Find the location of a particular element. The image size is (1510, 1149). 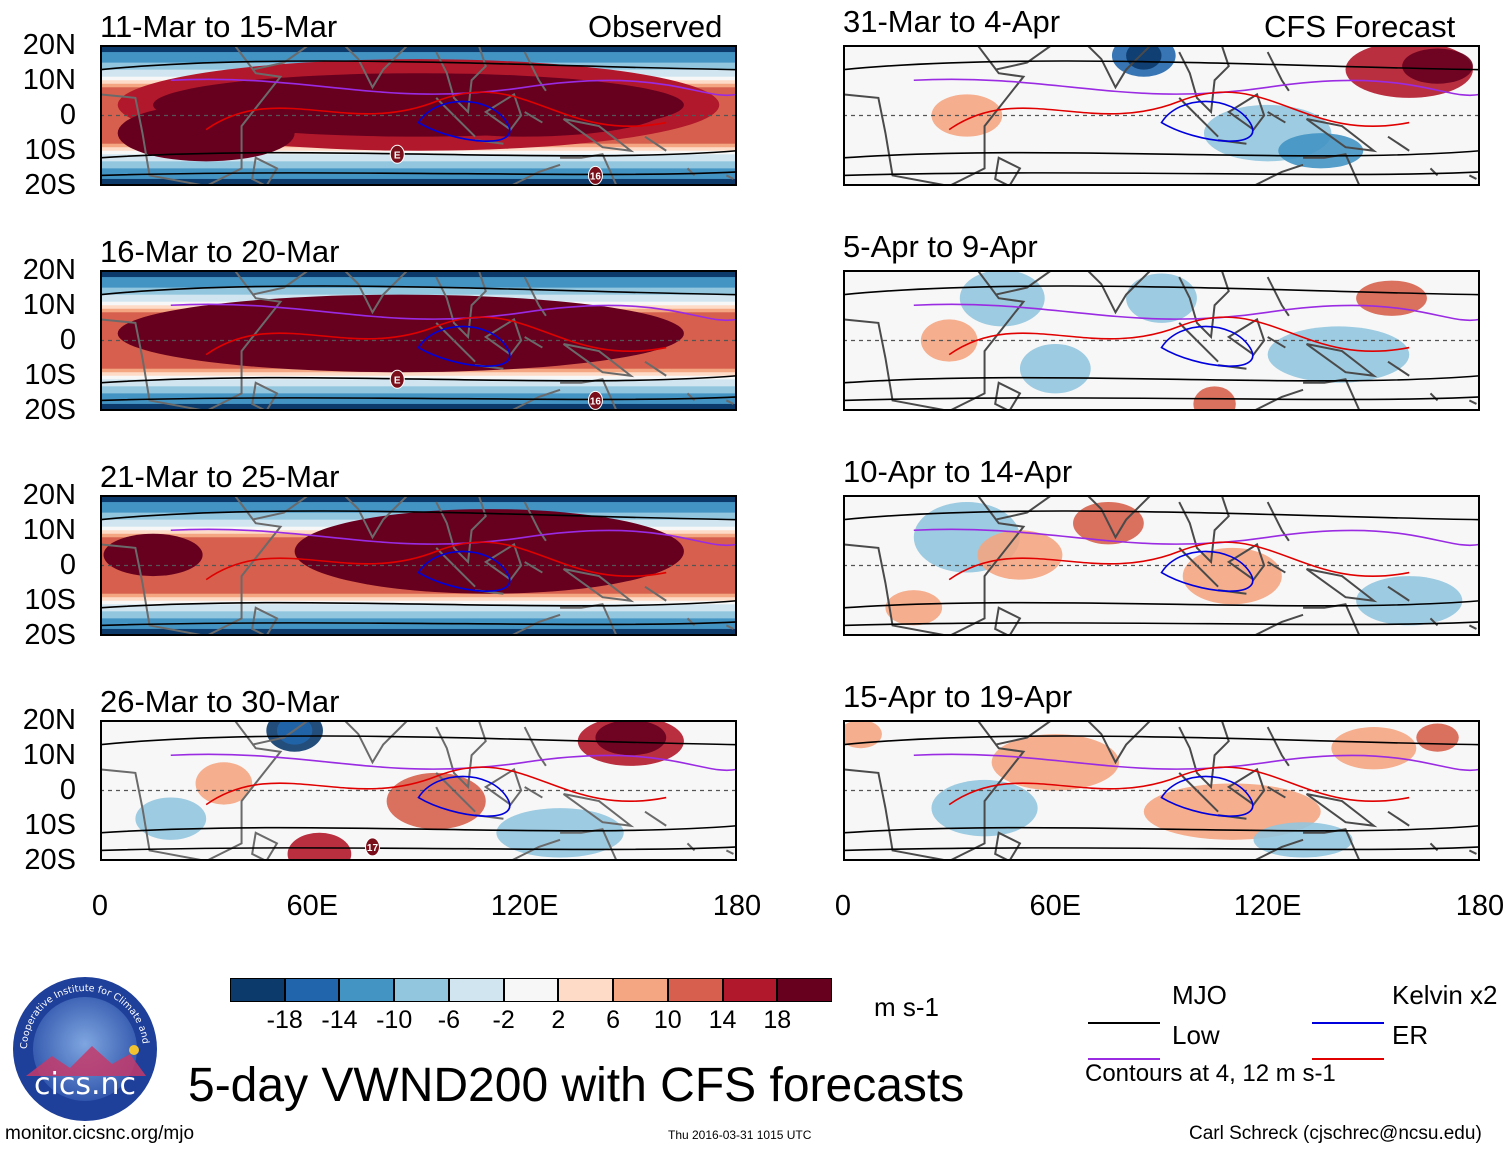

panel-map: E 16 is located at coordinates (418, 115).